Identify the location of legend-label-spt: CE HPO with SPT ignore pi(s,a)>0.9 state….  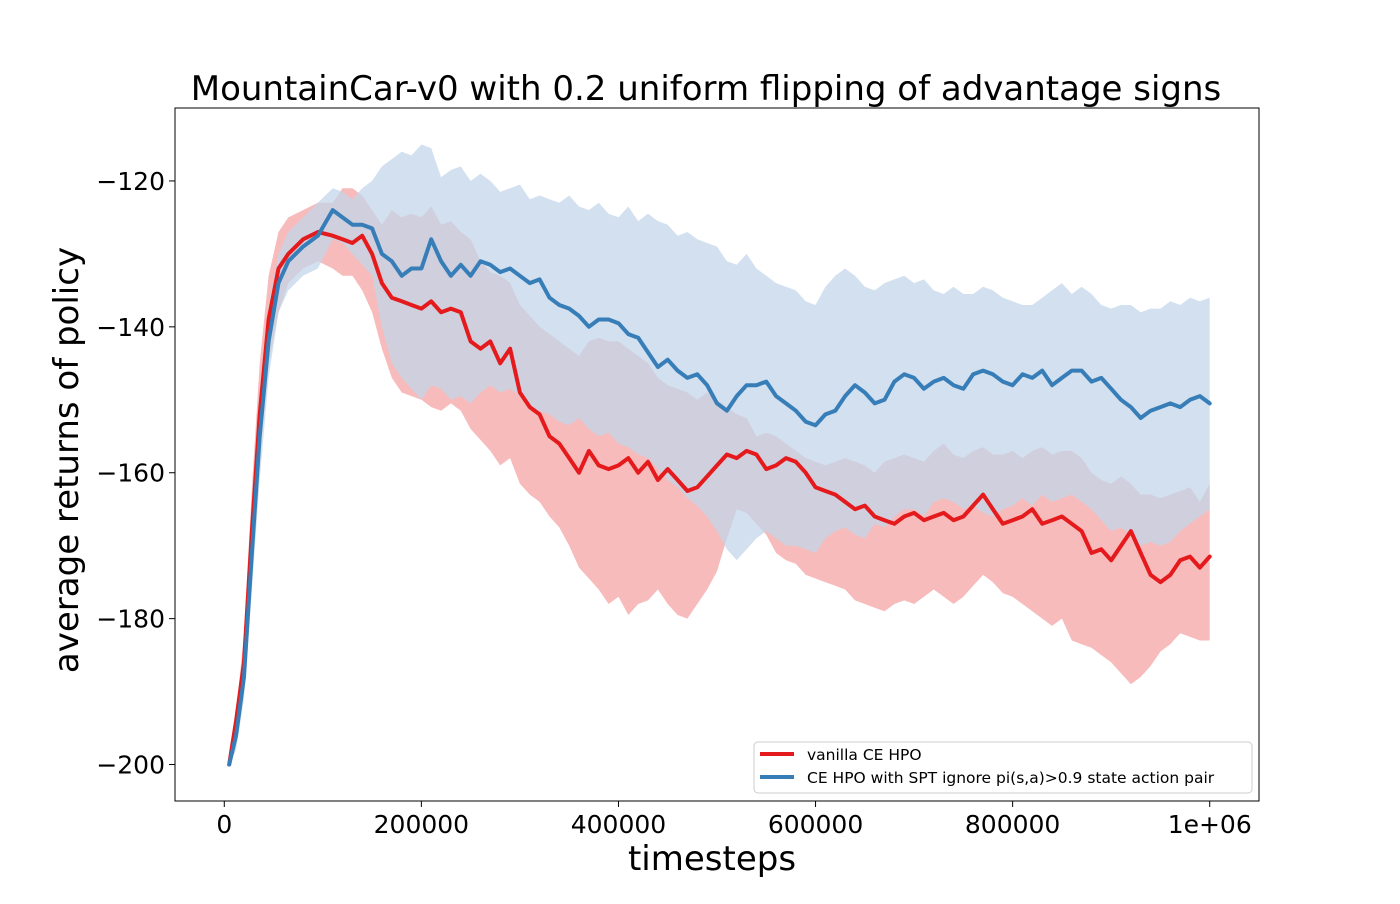
(1011, 778).